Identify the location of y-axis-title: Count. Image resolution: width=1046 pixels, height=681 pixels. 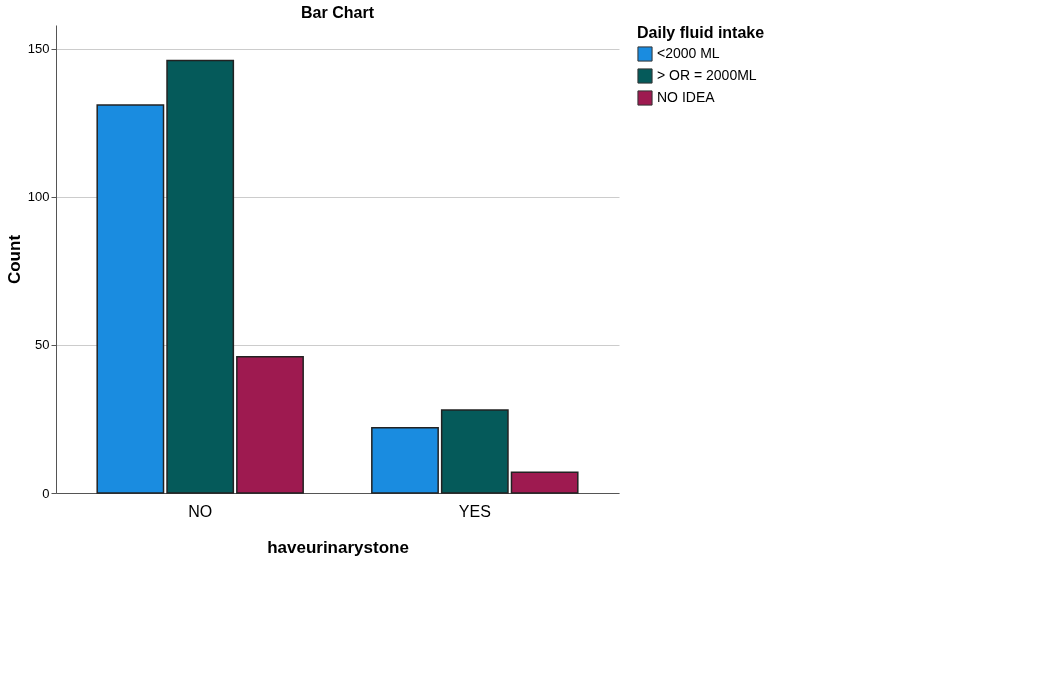
(14, 259).